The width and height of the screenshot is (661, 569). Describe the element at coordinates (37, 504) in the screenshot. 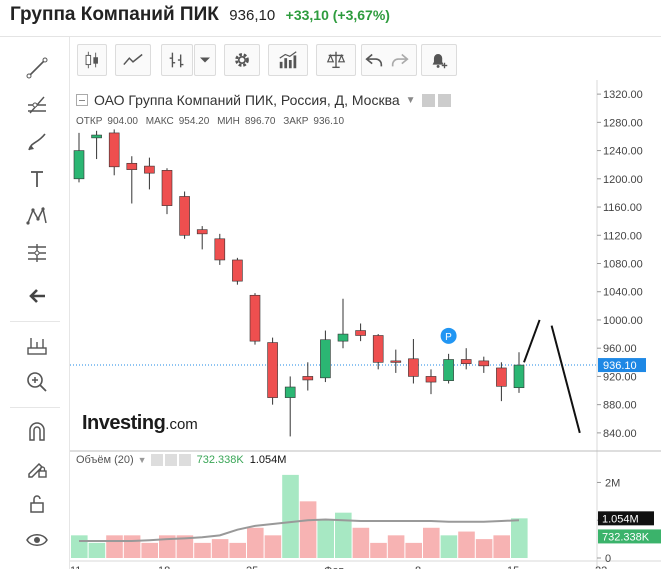

I see `lock-icon` at that location.